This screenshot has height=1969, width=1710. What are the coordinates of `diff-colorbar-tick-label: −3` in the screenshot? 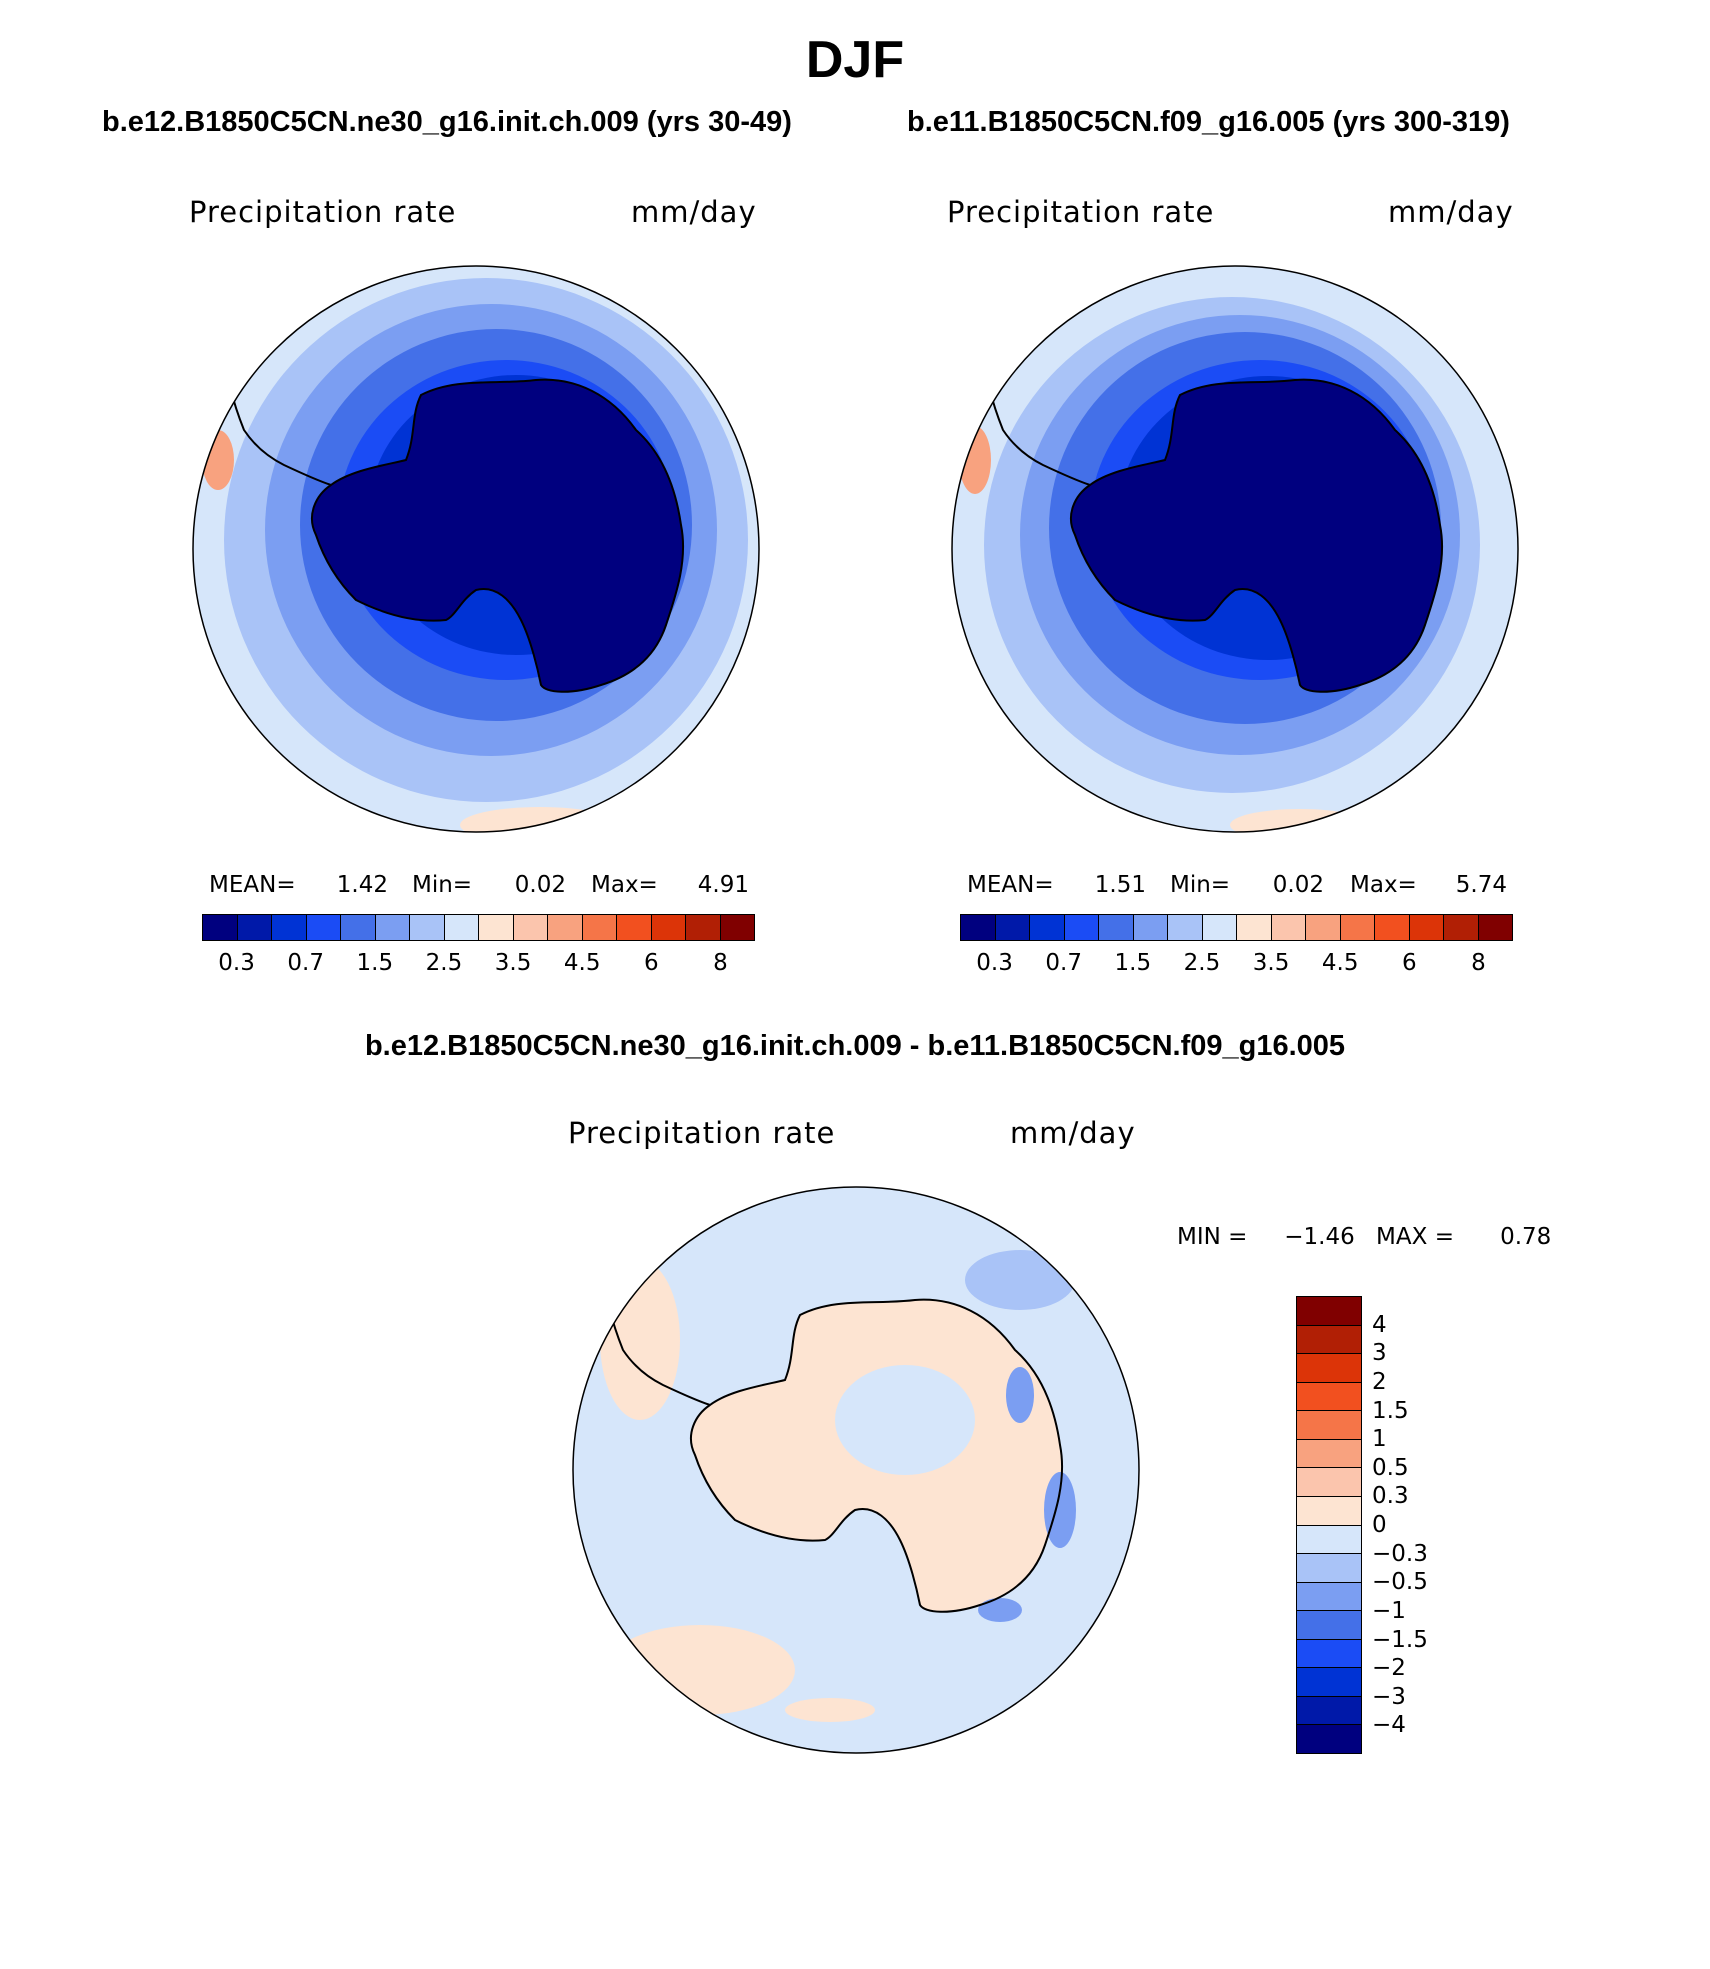 It's located at (1389, 1696).